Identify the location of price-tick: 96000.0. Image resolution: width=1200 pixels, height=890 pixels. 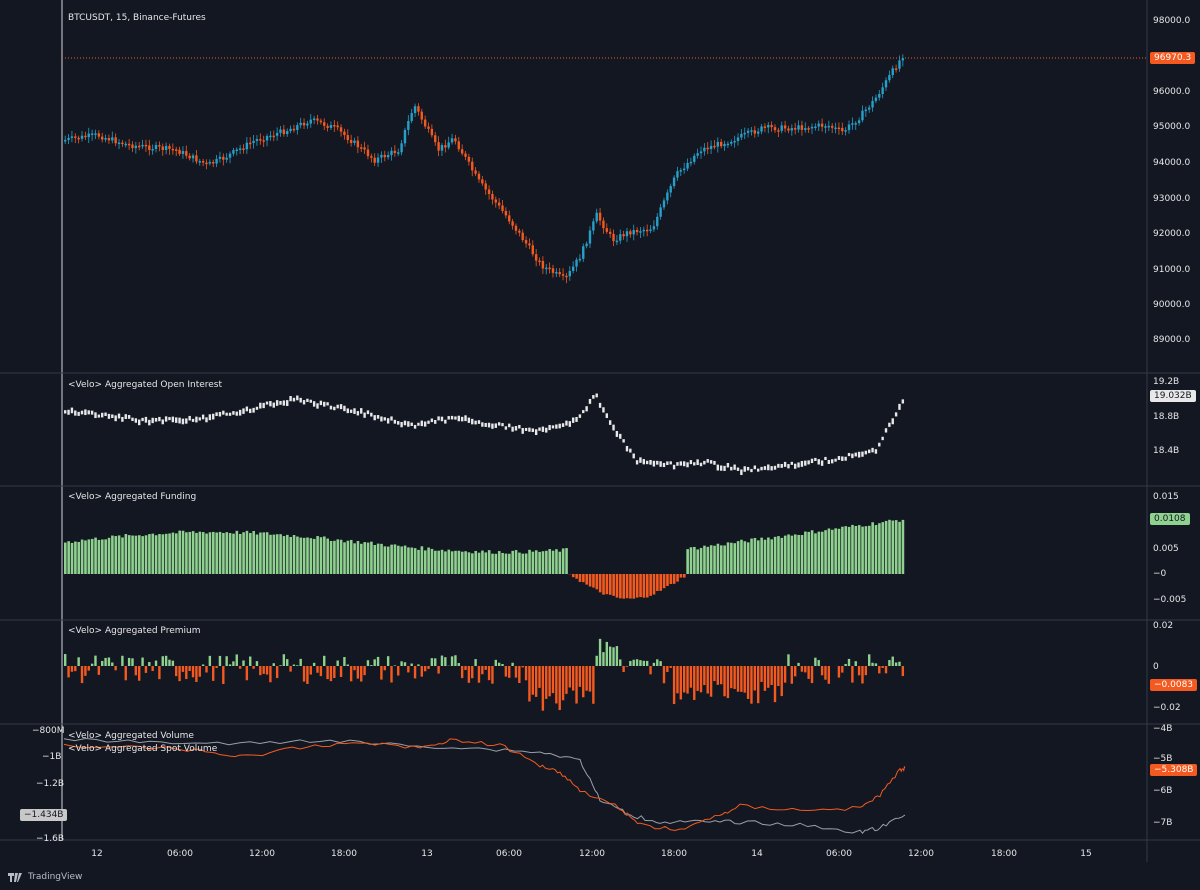
(1172, 92).